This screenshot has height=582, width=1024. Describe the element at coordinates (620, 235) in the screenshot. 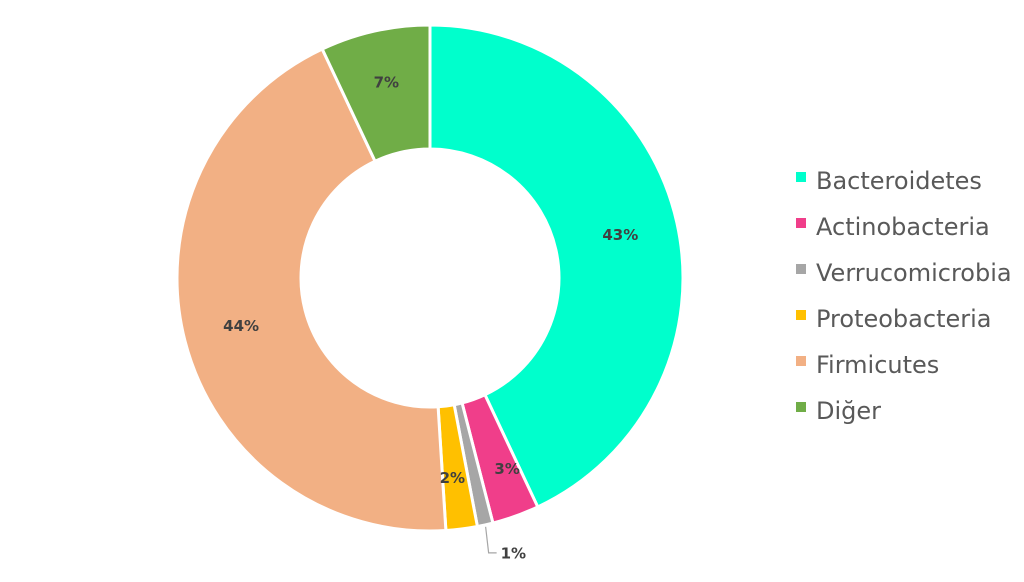

I see `slice-label-bacteroidetes: 43%` at that location.